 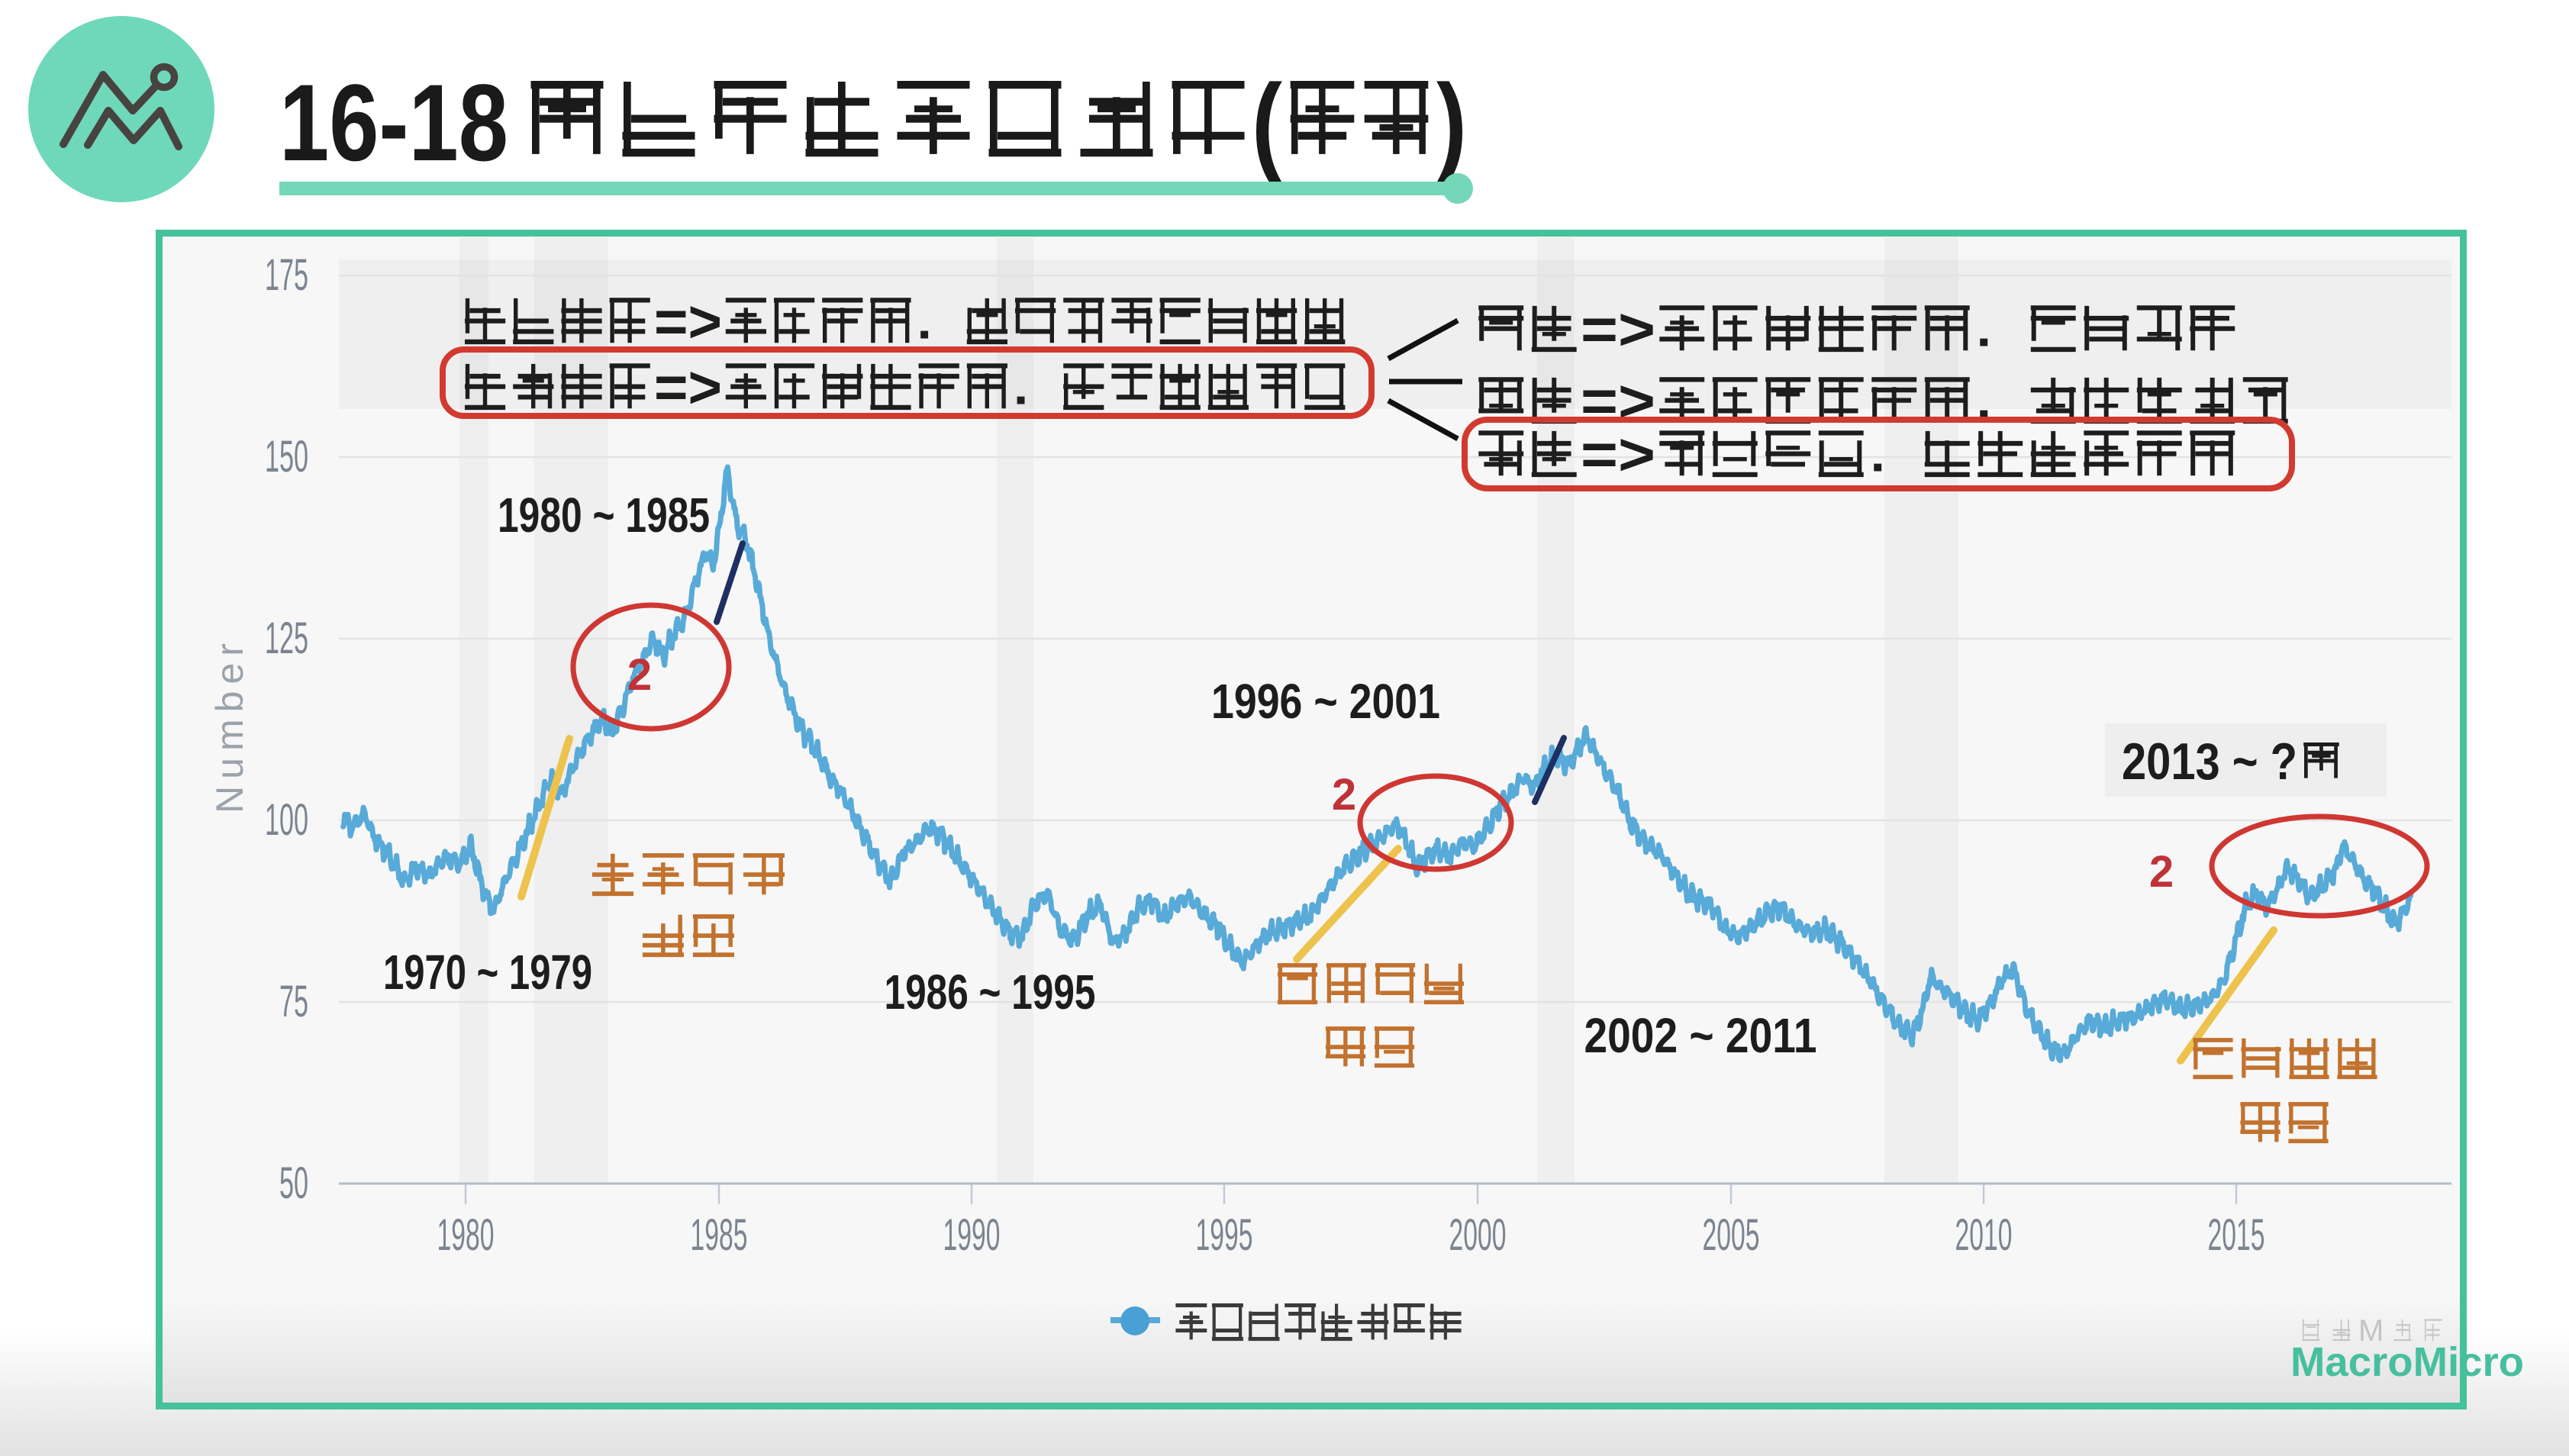 What do you see at coordinates (2209, 762) in the screenshot?
I see `svg-text: 2013 ~ ?` at bounding box center [2209, 762].